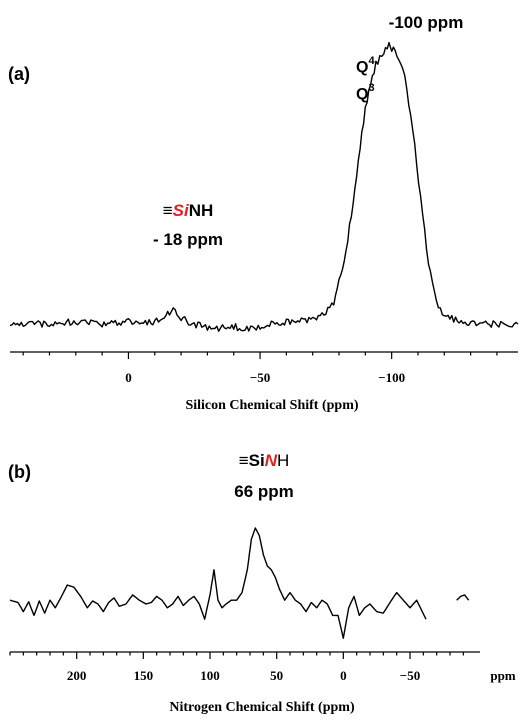 This screenshot has width=520, height=720. What do you see at coordinates (271, 405) in the screenshot?
I see `x-axis-title-a: Silicon Chemical Shift (ppm)` at bounding box center [271, 405].